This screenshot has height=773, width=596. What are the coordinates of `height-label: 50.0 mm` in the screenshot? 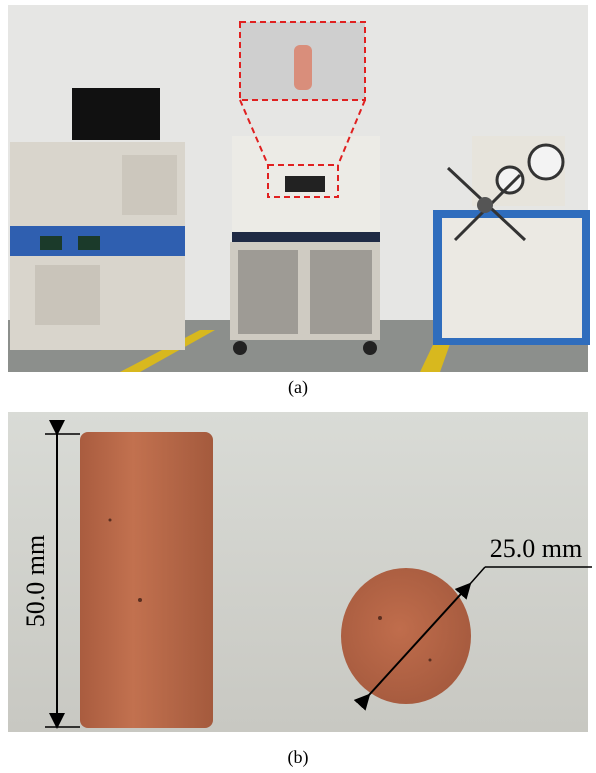 It's located at (35, 581).